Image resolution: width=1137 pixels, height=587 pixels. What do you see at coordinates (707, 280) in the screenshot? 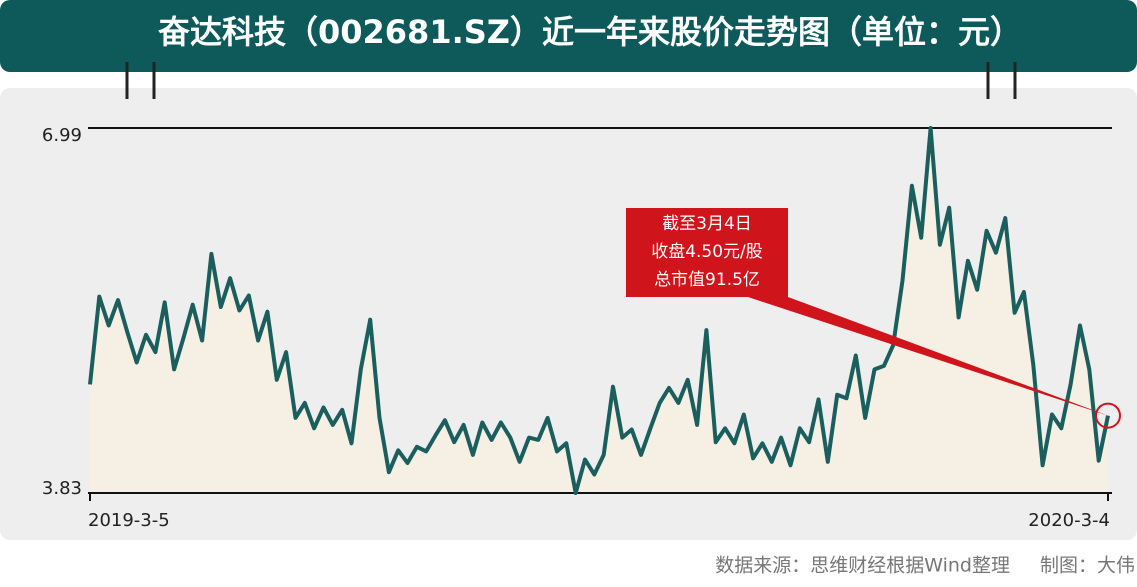
I see `annotation-text: 总市值91.5亿` at bounding box center [707, 280].